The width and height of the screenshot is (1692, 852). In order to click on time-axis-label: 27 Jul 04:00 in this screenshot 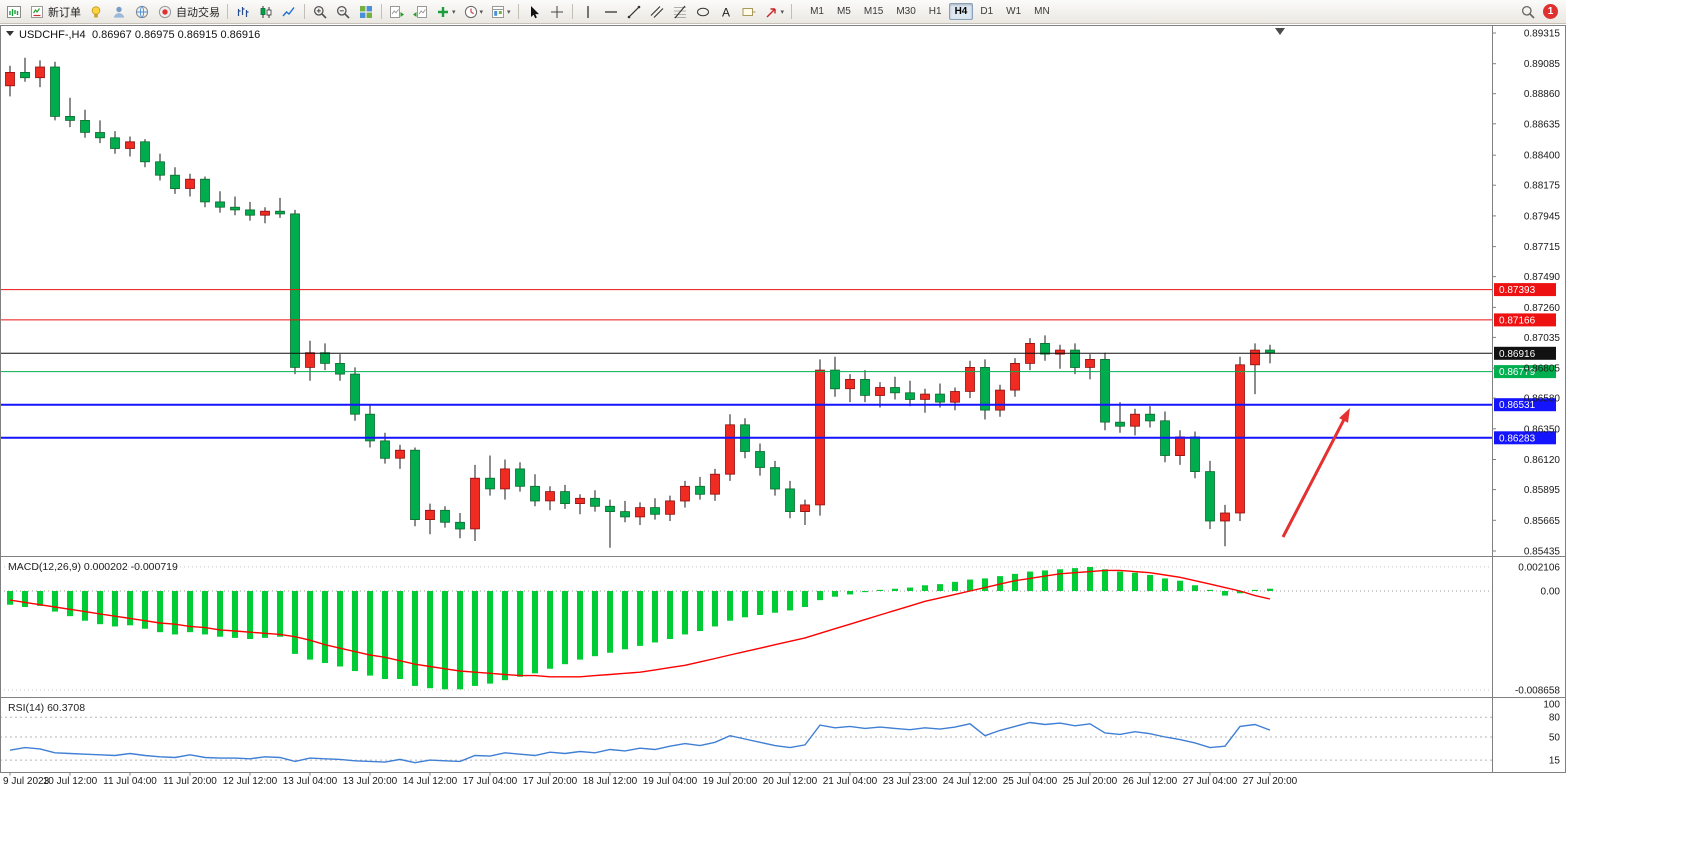, I will do `click(1210, 781)`.